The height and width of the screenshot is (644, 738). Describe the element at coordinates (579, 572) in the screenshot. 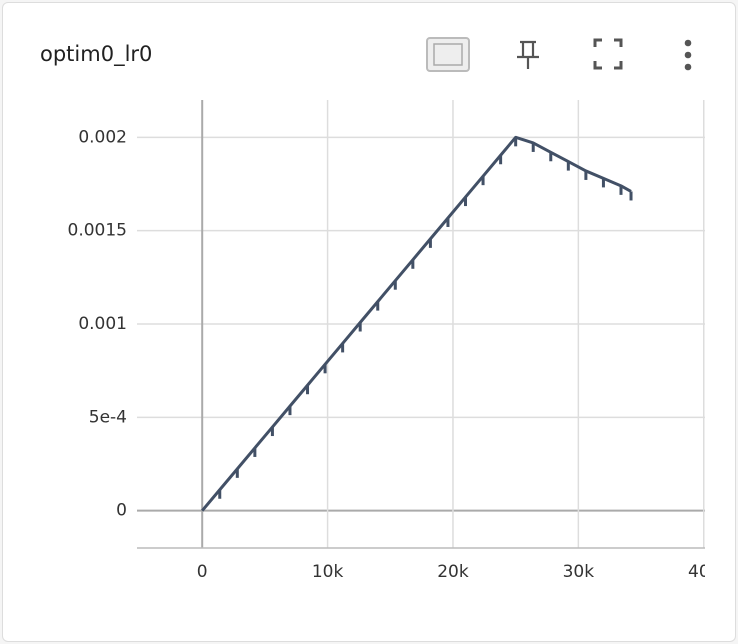

I see `x-tick-label: 30k` at that location.